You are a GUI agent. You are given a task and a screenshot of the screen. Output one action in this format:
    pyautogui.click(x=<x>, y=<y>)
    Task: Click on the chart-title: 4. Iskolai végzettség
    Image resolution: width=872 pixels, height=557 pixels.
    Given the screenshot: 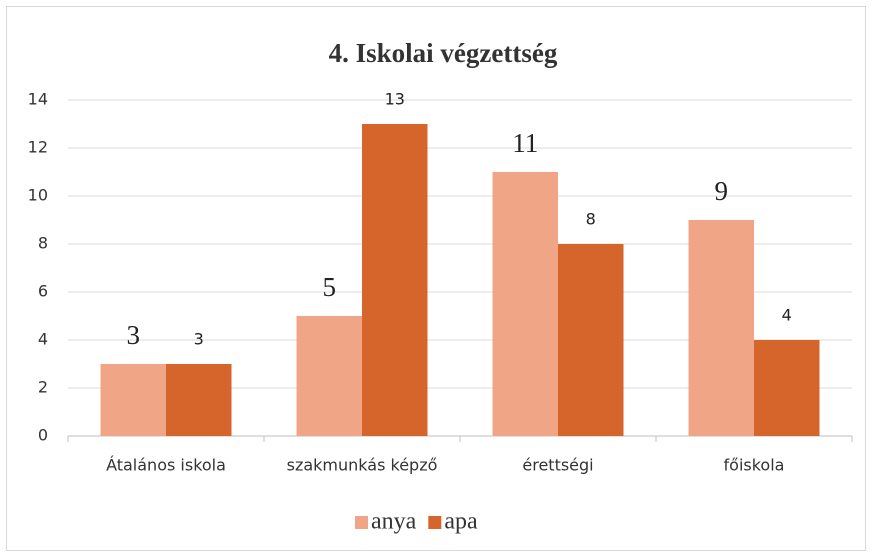 What is the action you would take?
    pyautogui.click(x=443, y=53)
    